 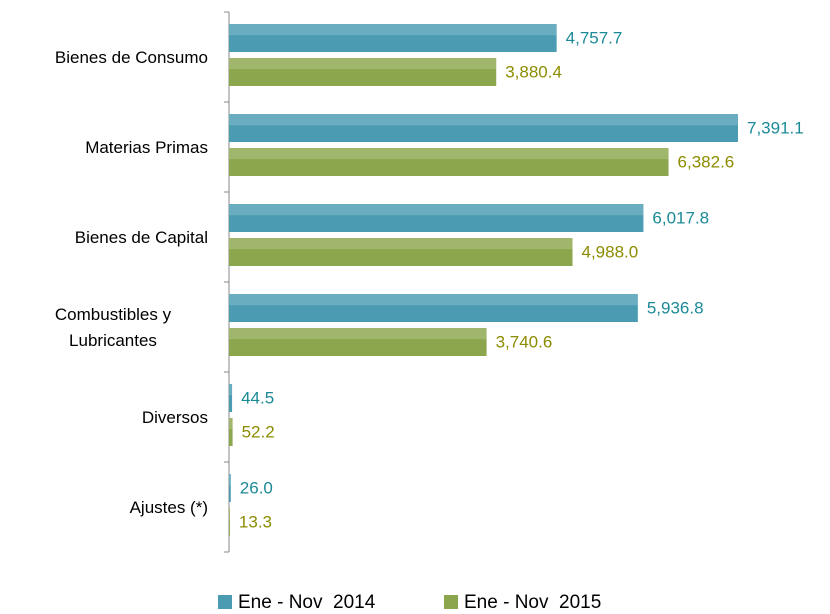 I want to click on category-label-box: Diversos, so click(x=104, y=418).